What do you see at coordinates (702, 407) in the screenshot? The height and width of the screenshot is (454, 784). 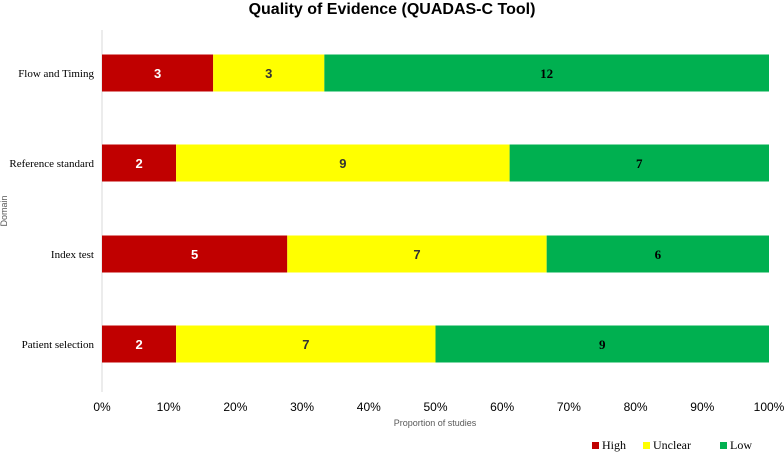 I see `x-tick-label-9: 90%` at bounding box center [702, 407].